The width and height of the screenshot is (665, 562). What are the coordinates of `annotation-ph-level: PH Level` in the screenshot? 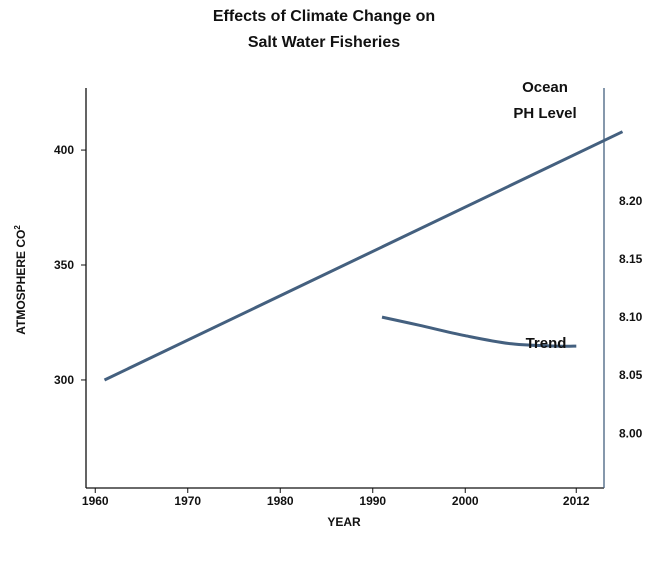 It's located at (544, 113).